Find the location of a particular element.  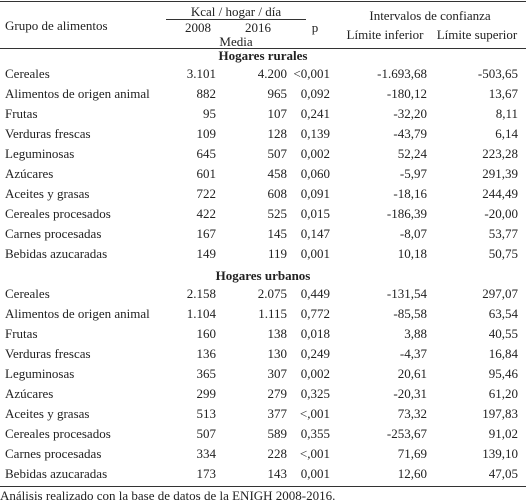

lower-limit-cell: -18,16 is located at coordinates (410, 193).